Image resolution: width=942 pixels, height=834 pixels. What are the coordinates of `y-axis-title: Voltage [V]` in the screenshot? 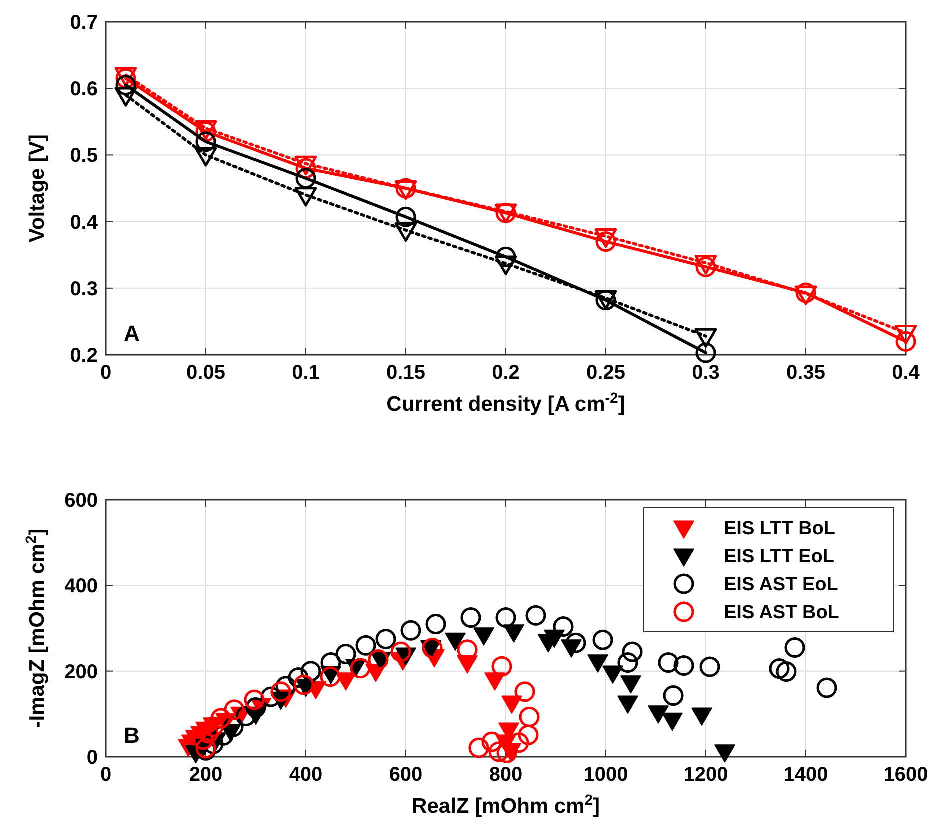 It's located at (37, 188).